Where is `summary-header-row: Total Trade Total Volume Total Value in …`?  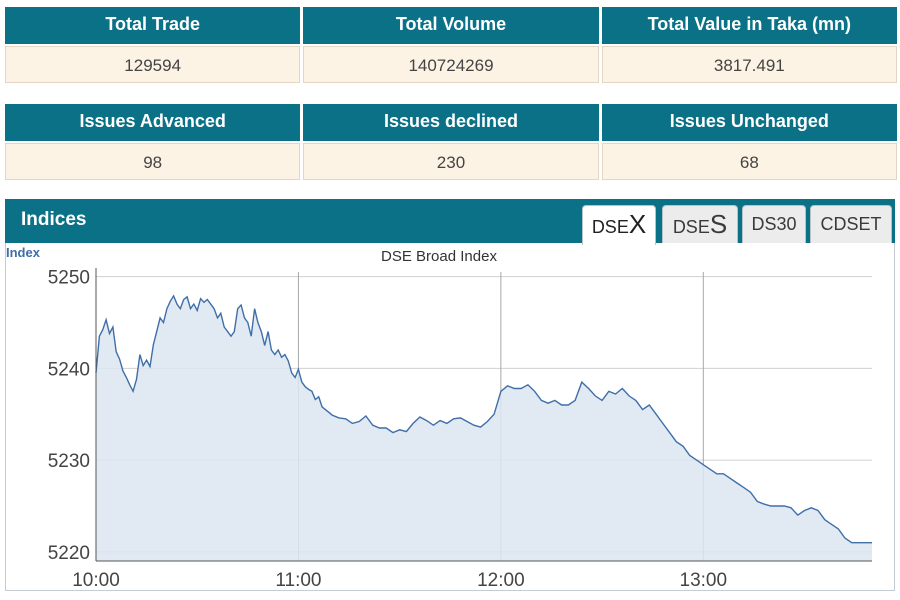 summary-header-row: Total Trade Total Volume Total Value in … is located at coordinates (451, 25).